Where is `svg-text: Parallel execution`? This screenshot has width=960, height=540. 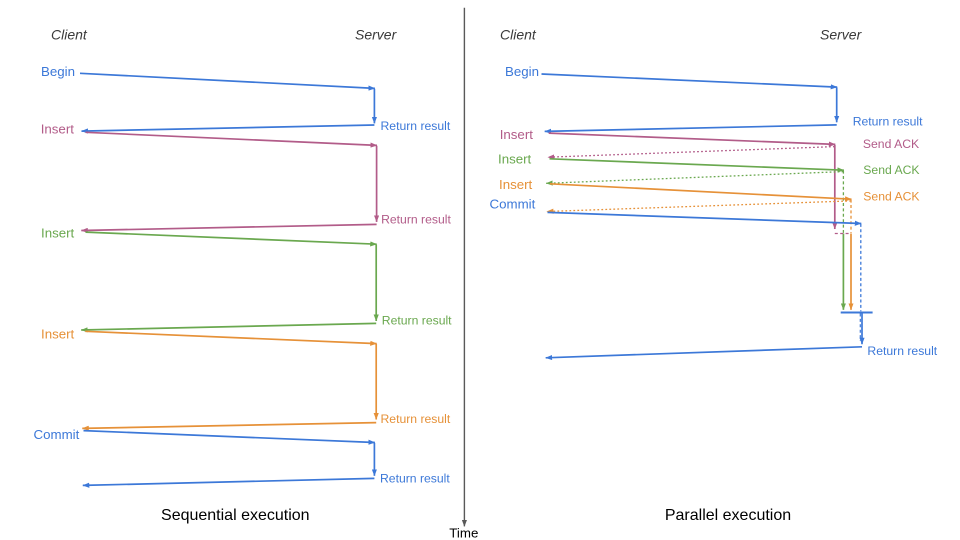 svg-text: Parallel execution is located at coordinates (728, 515).